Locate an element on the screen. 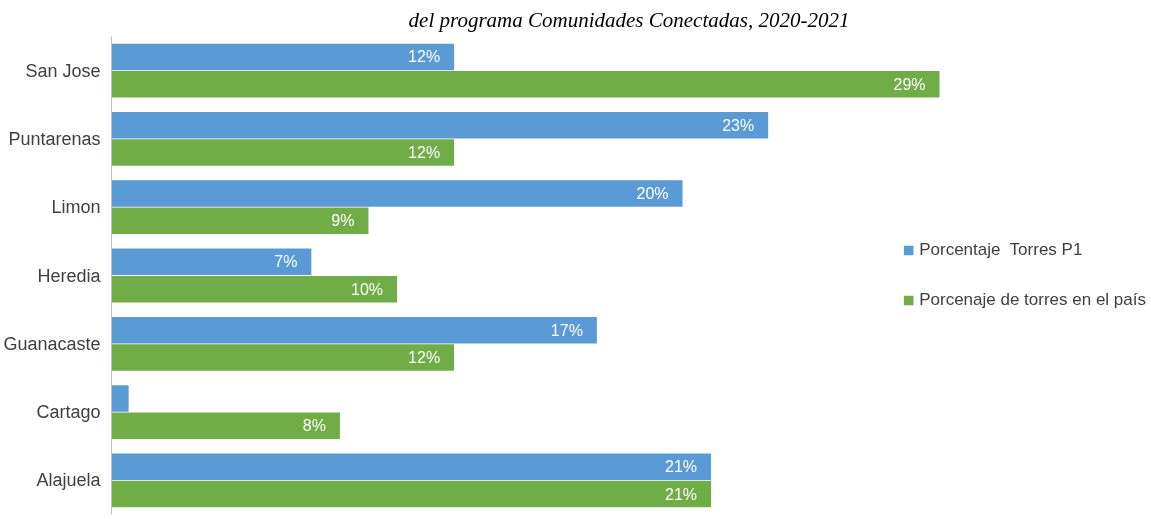  y-tick-label: Limon is located at coordinates (76, 207).